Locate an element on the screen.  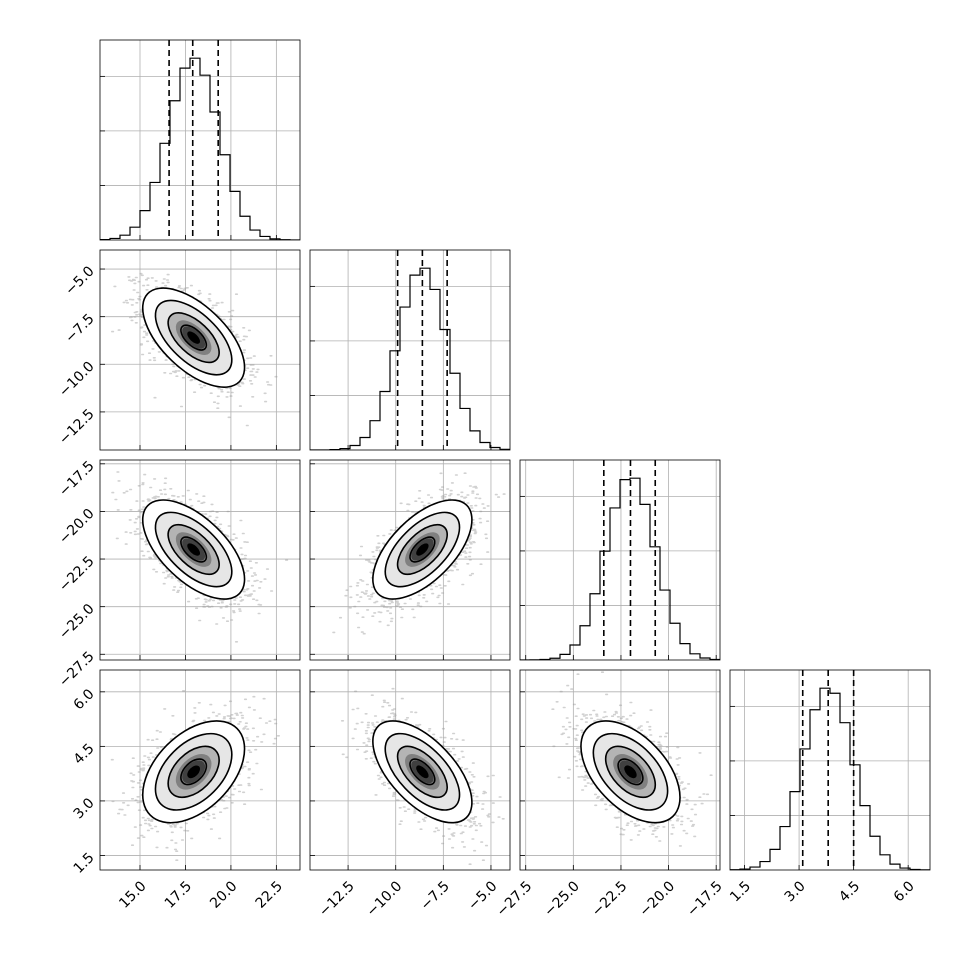
panel-3-0: 1.5 3.0 4.5 6.0 15.0 17.5 20.0 22.5 is located at coordinates (186, 790).